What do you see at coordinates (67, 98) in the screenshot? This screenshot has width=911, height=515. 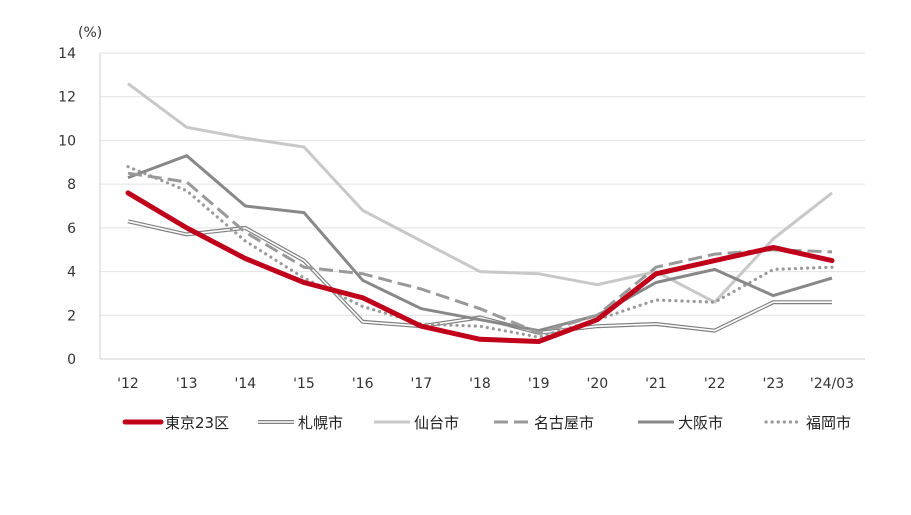 I see `y-tick-label: 12` at bounding box center [67, 98].